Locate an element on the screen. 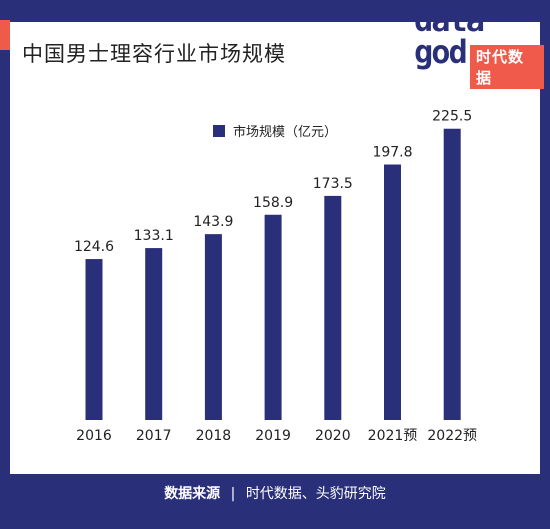  data-label-2017: 133.1 is located at coordinates (154, 236).